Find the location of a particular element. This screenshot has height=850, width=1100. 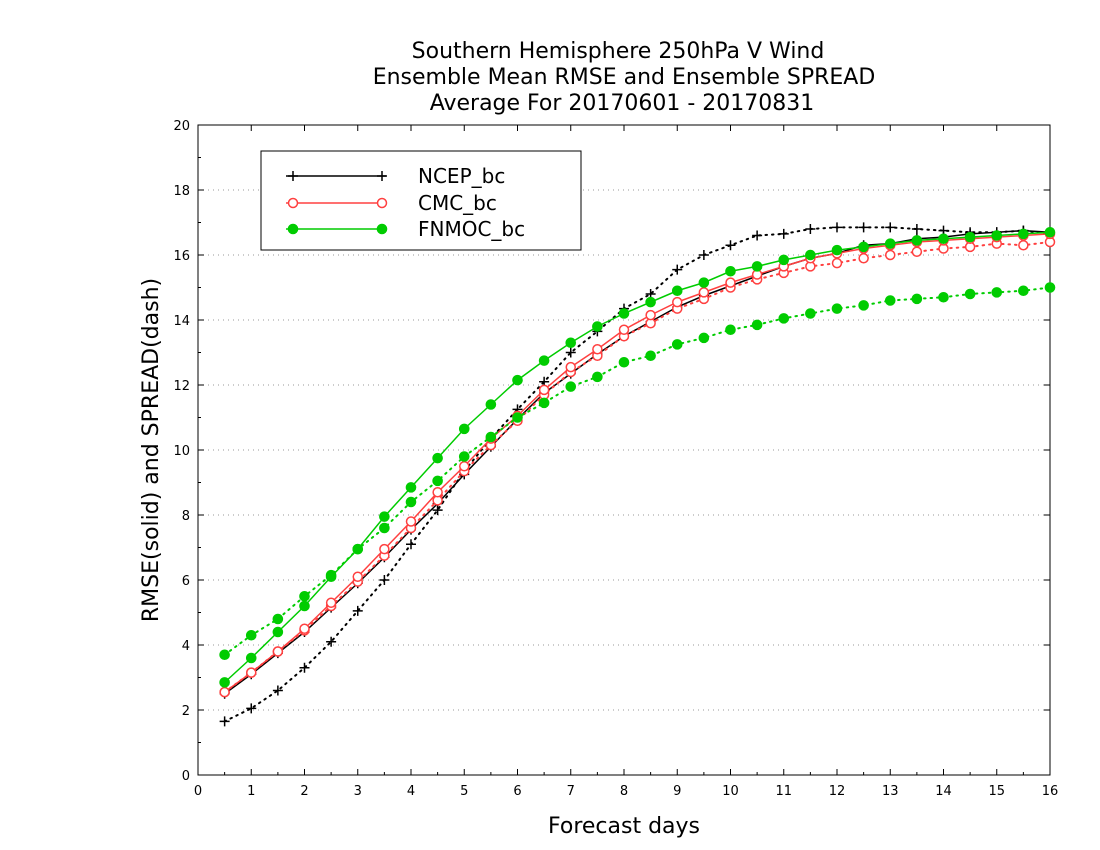

title-line-2: Ensemble Mean RMSE and Ensemble SPREAD is located at coordinates (624, 77).